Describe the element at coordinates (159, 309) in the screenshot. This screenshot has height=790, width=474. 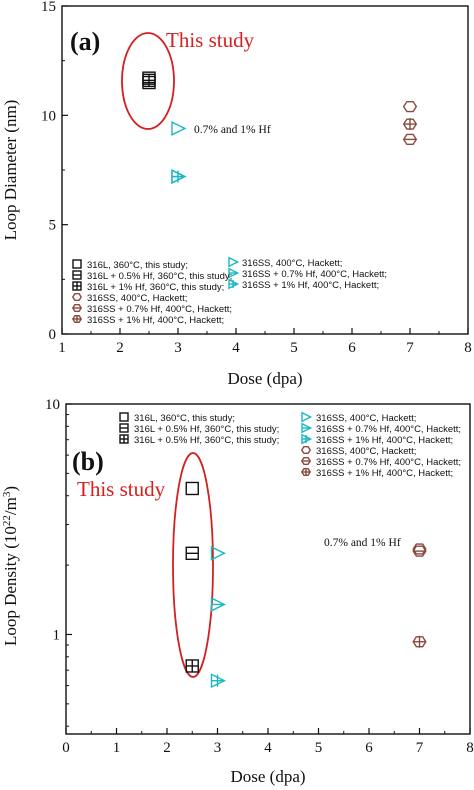
I see `legend-a-7: 316SS + 0.7% Hf, 400°C, Hackett;` at that location.